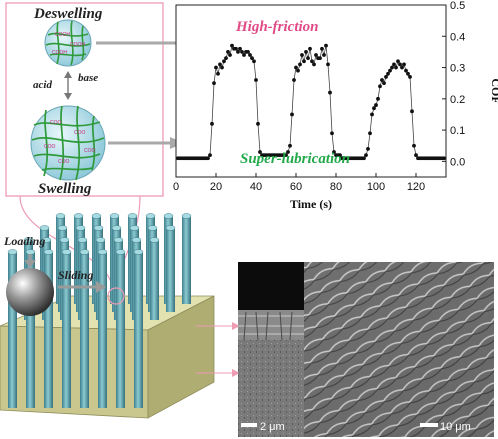 The height and width of the screenshot is (439, 498). Describe the element at coordinates (457, 6) in the screenshot. I see `y-tick-label: 0.5` at that location.